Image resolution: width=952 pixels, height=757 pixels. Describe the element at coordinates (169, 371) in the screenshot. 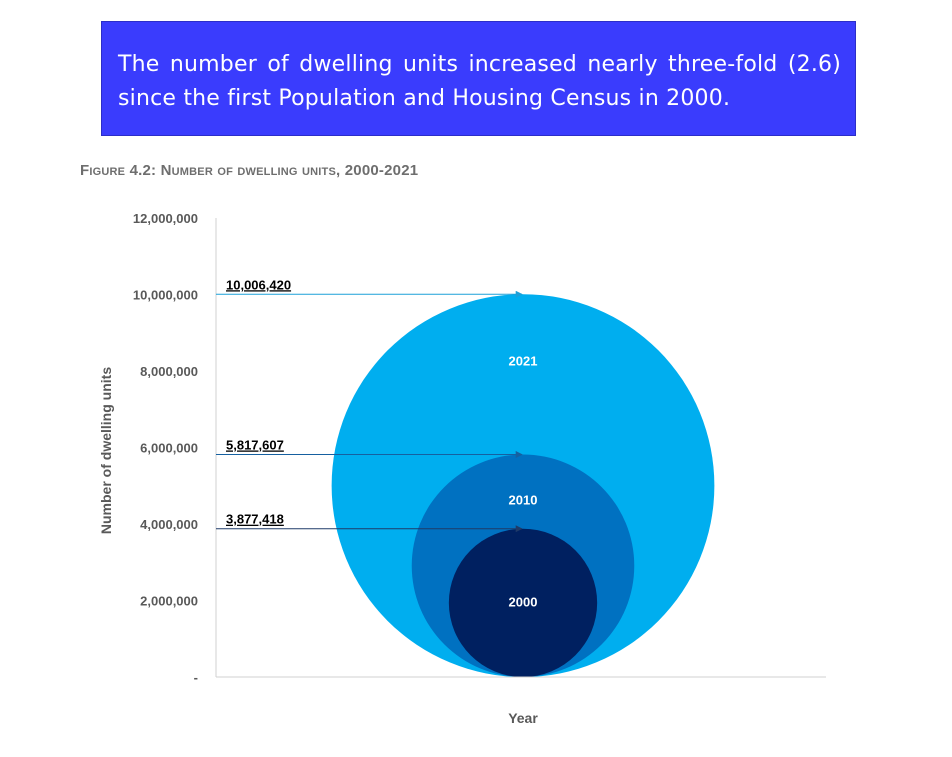

I see `y-tick-label: 8,000,000` at that location.